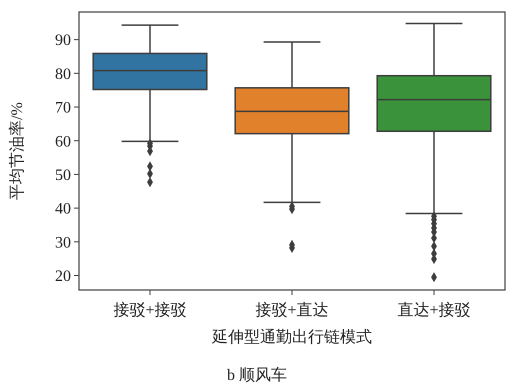  I want to click on x-tick-label: 接驳+接驳, so click(150, 310).